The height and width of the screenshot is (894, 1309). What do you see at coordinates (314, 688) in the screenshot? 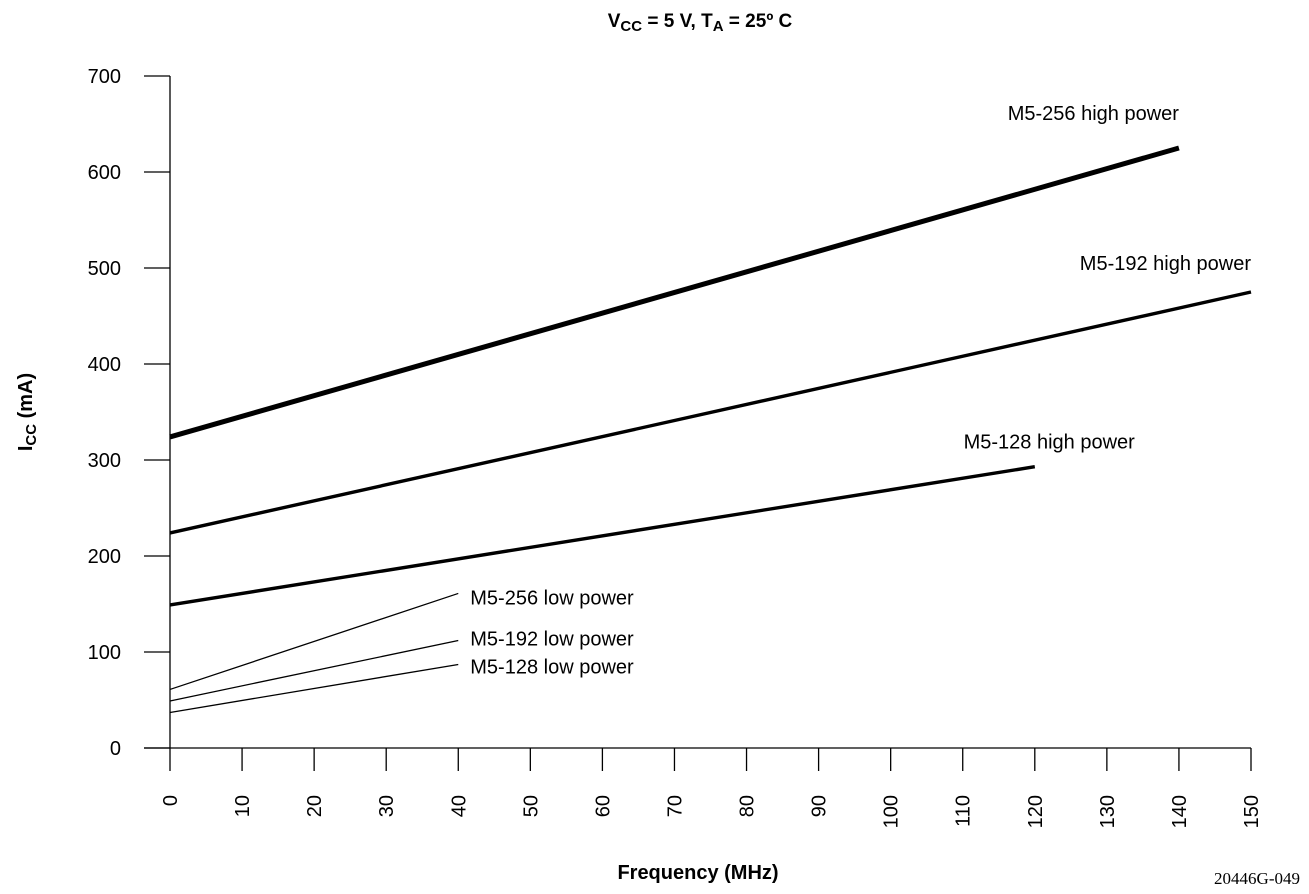
I see `series-line-m5-128-low-power` at bounding box center [314, 688].